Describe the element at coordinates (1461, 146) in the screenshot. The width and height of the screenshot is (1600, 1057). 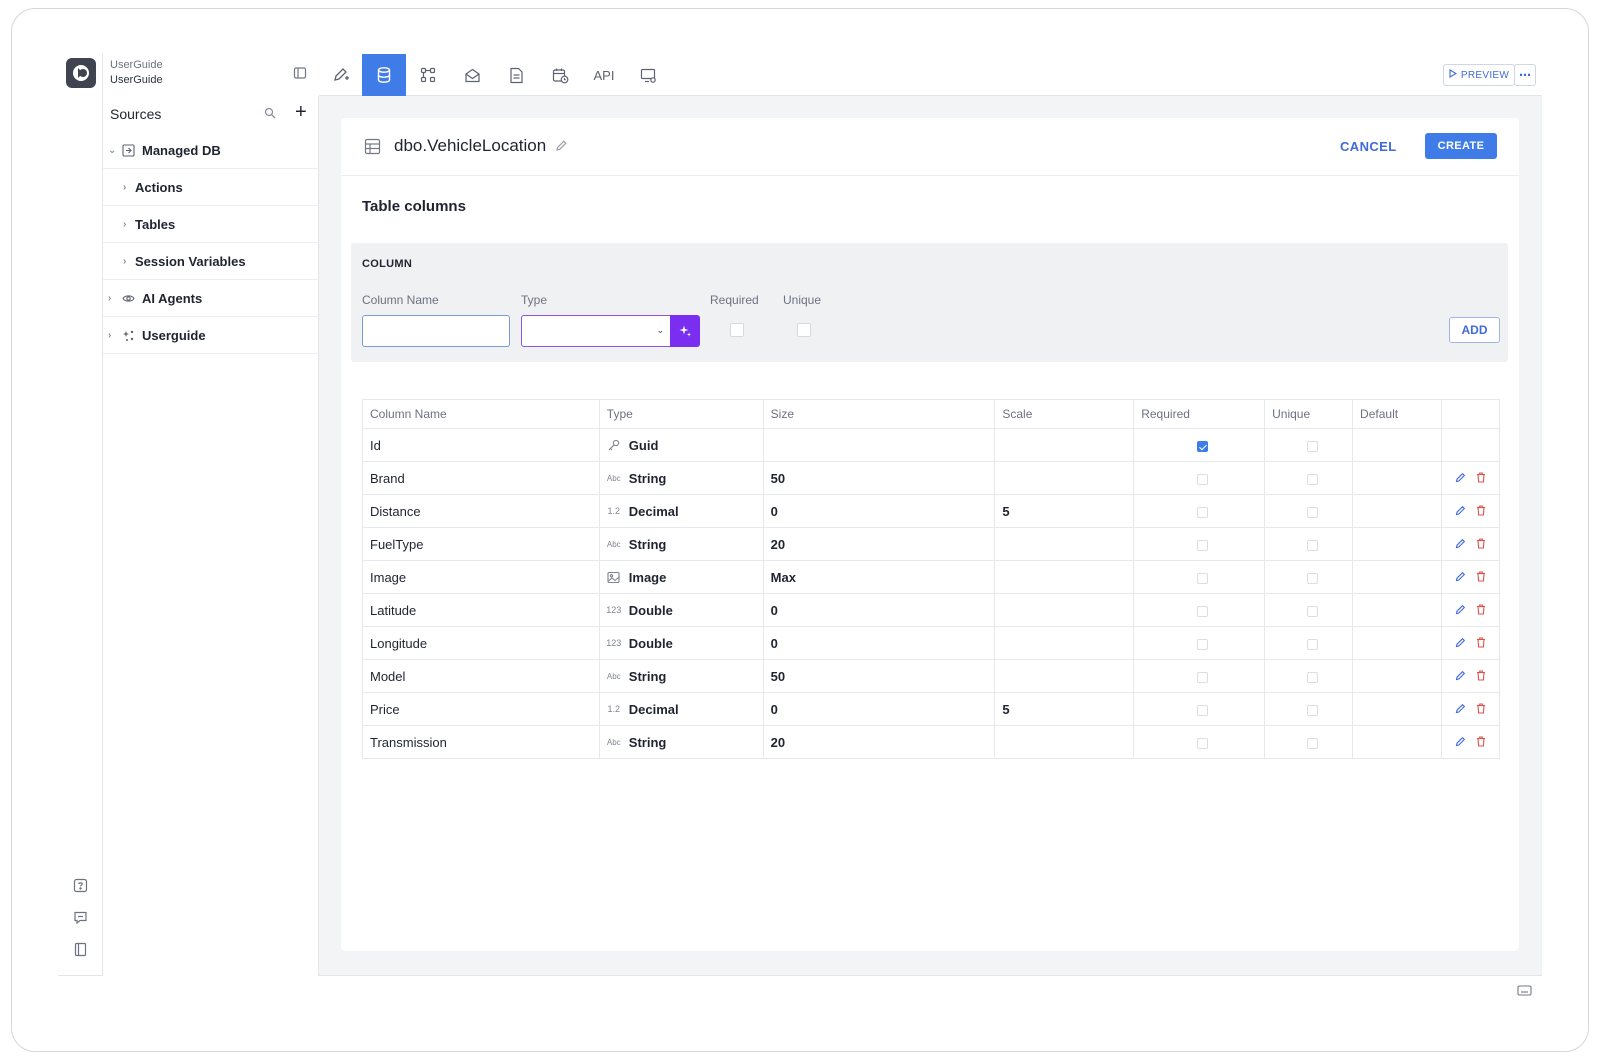
I see `create-button: CREATE` at that location.